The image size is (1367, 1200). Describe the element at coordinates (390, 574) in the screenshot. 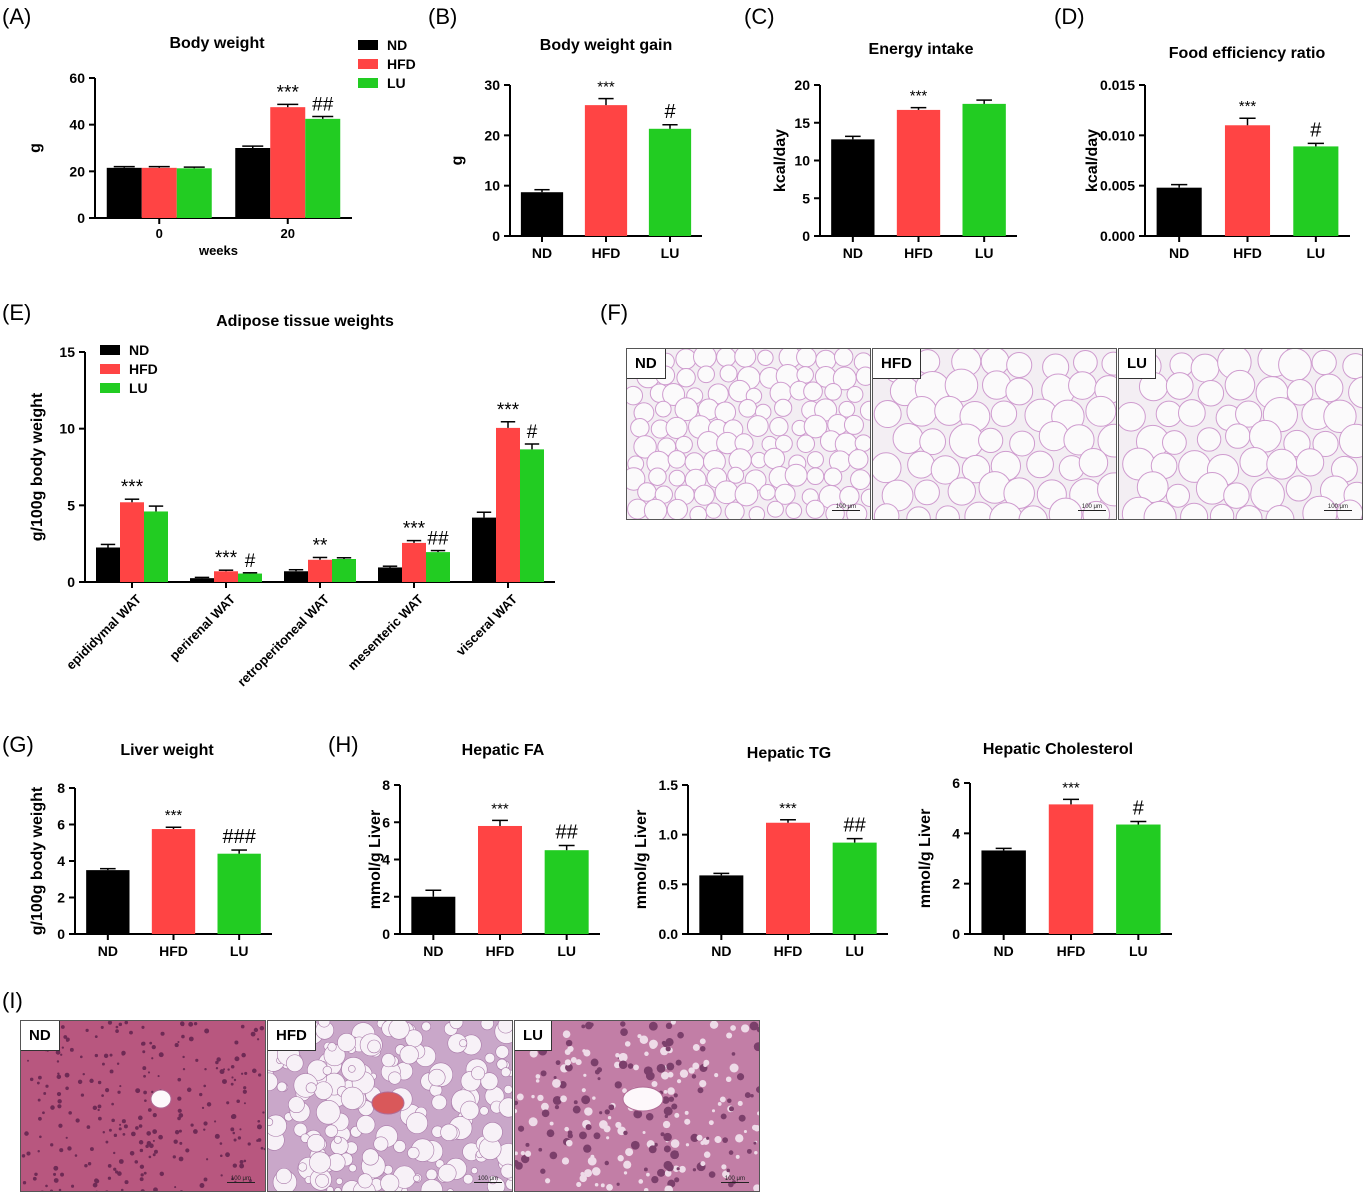

I see `bar-nd-mesenteric-wat` at that location.